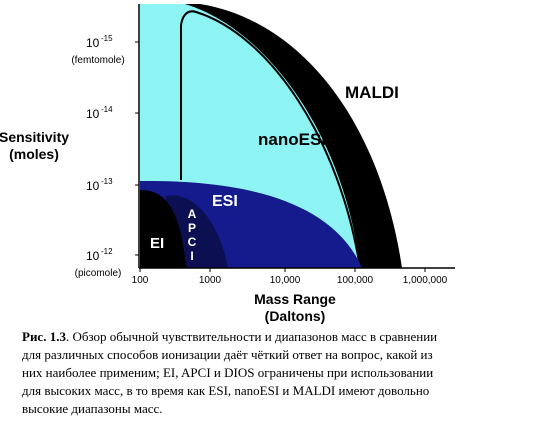 The image size is (542, 443). What do you see at coordinates (192, 228) in the screenshot?
I see `region-label: P` at bounding box center [192, 228].